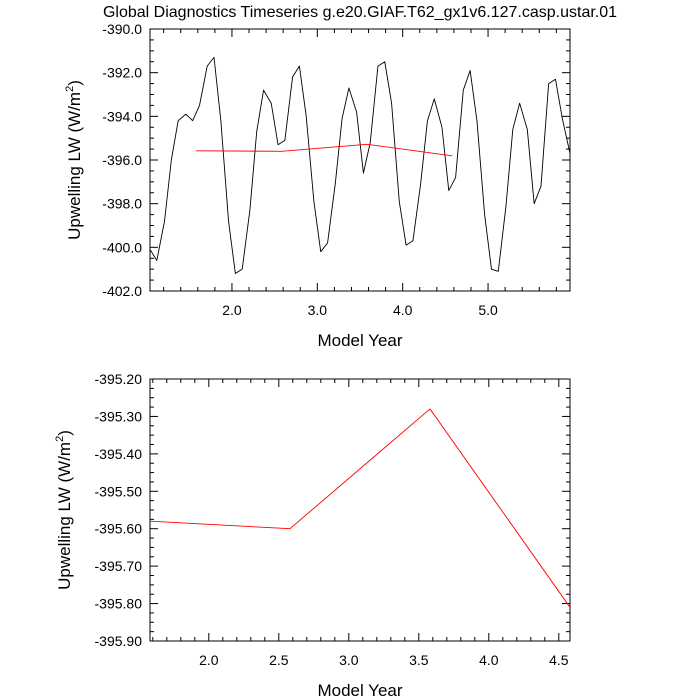 This screenshot has height=700, width=700. Describe the element at coordinates (419, 660) in the screenshot. I see `x-tick-label: 3.5` at that location.